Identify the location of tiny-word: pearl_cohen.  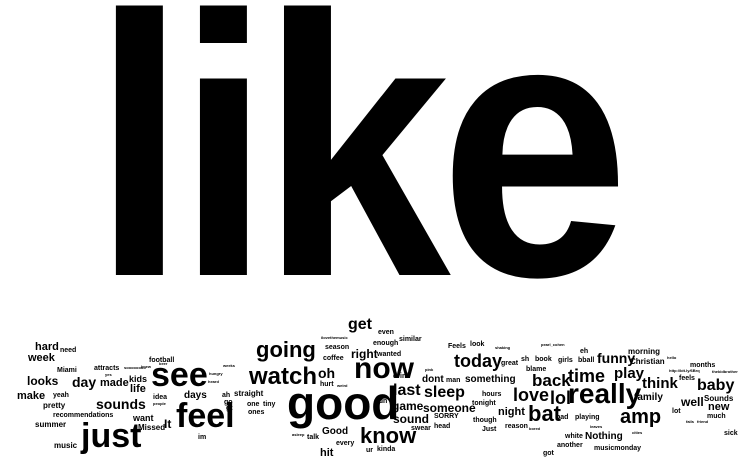
(553, 344).